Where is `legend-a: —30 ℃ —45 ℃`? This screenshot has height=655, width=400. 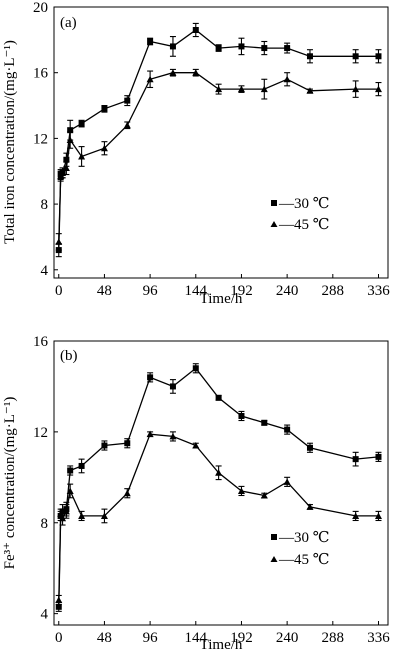 legend-a: —30 ℃ —45 ℃ is located at coordinates (300, 214).